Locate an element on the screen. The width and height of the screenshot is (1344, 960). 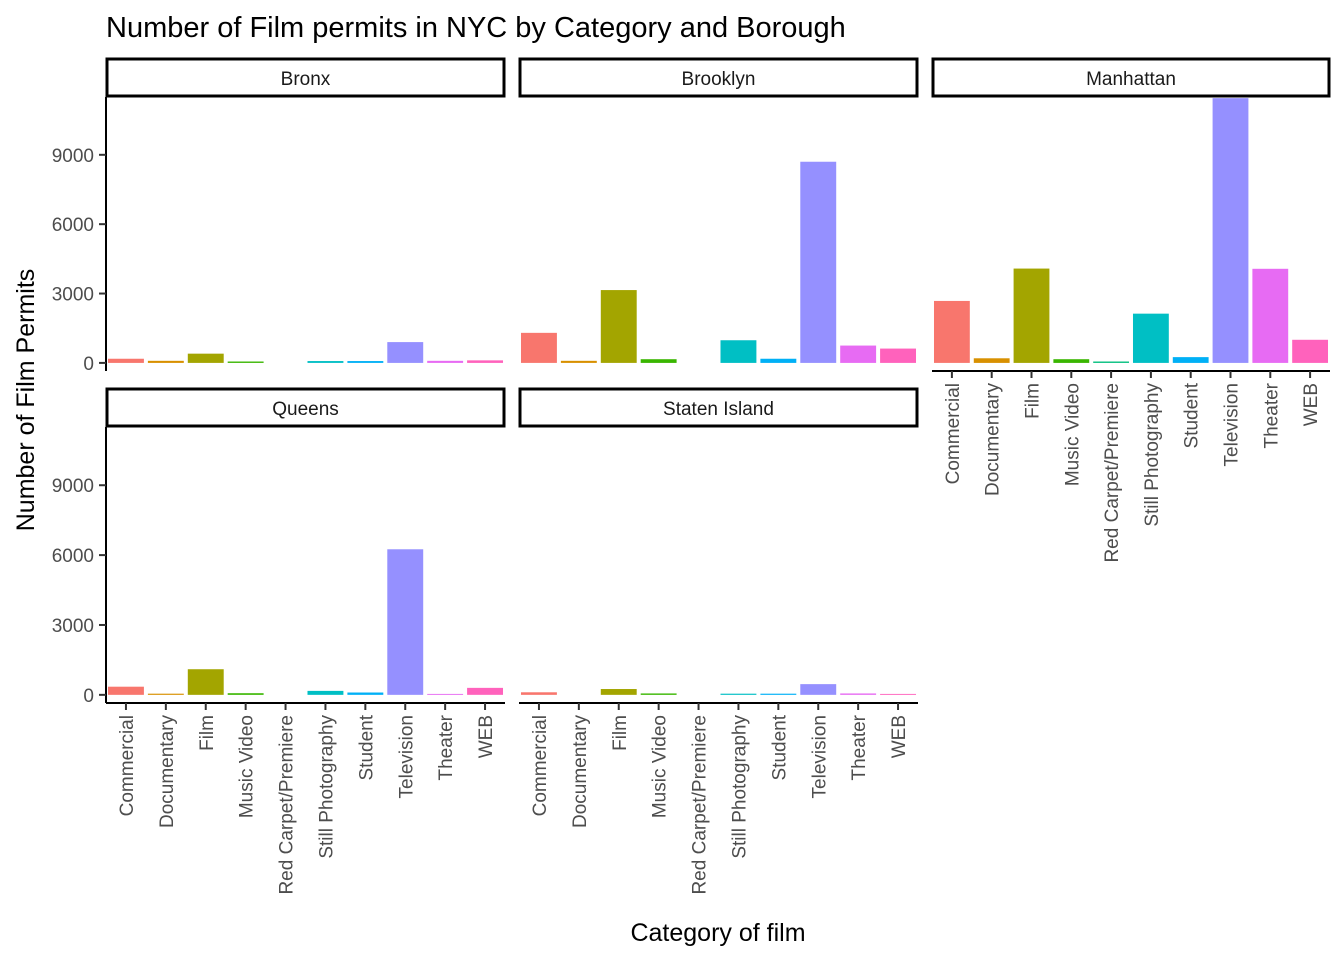
x-tick-label-manhattan-theater: Theater is located at coordinates (1271, 415).